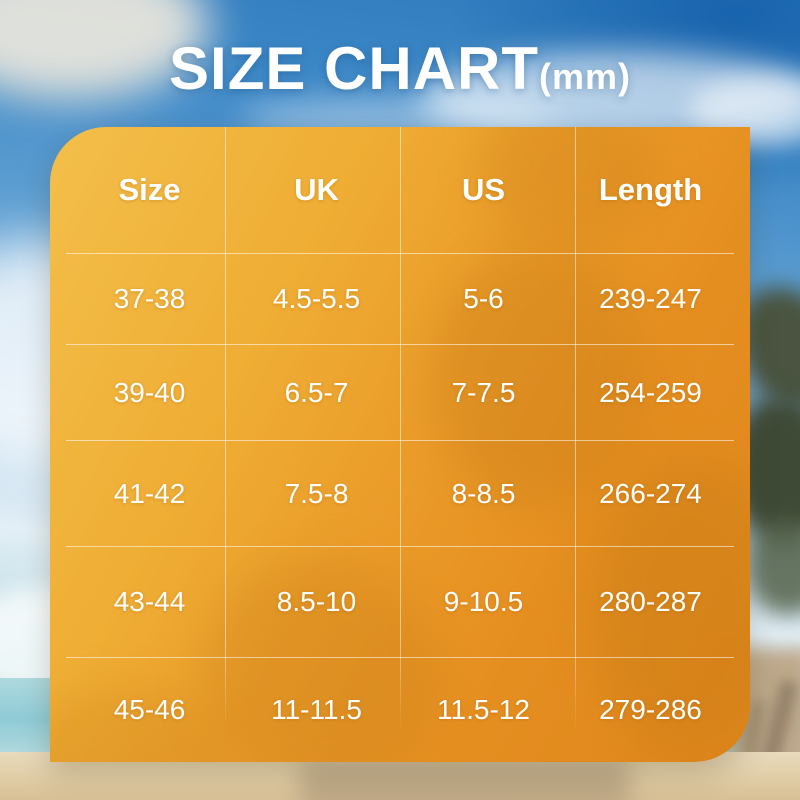 The height and width of the screenshot is (800, 800). Describe the element at coordinates (483, 709) in the screenshot. I see `table-cell: 11.5-12` at that location.